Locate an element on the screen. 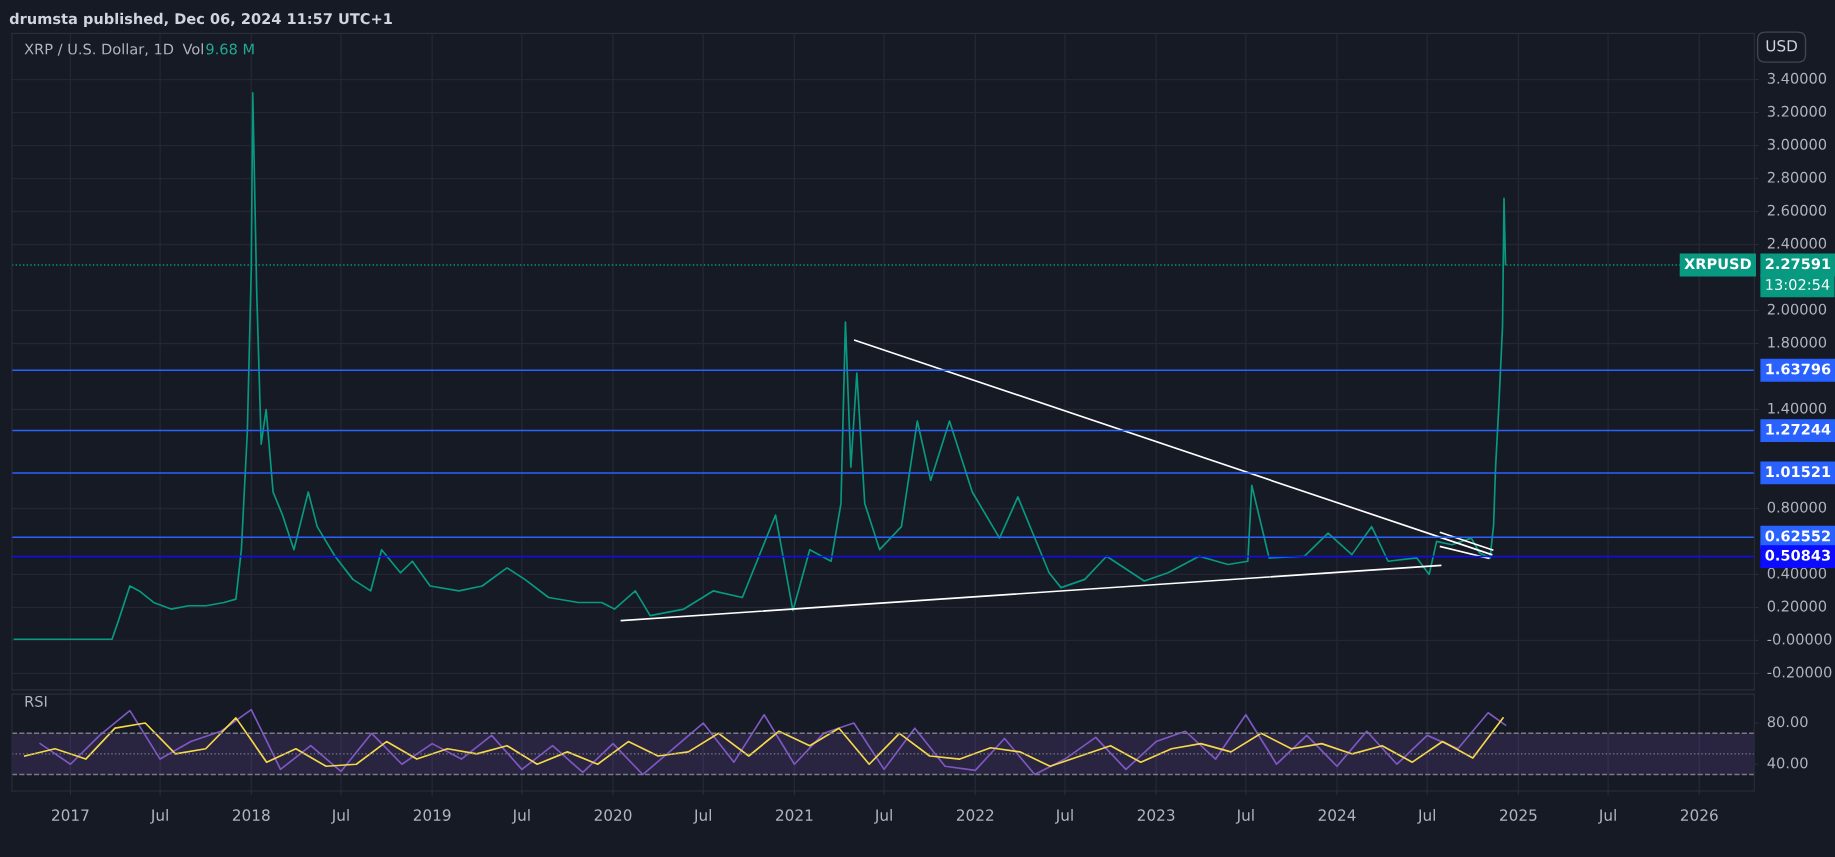 The height and width of the screenshot is (857, 1835). annotation: 9.68 M is located at coordinates (230, 49).